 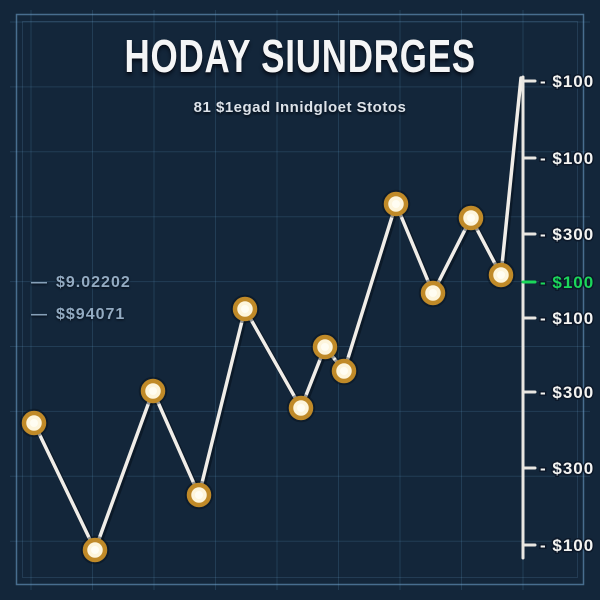 I want to click on chart-subtitle: 81 $1egad Innidgloet Stotos, so click(x=300, y=107).